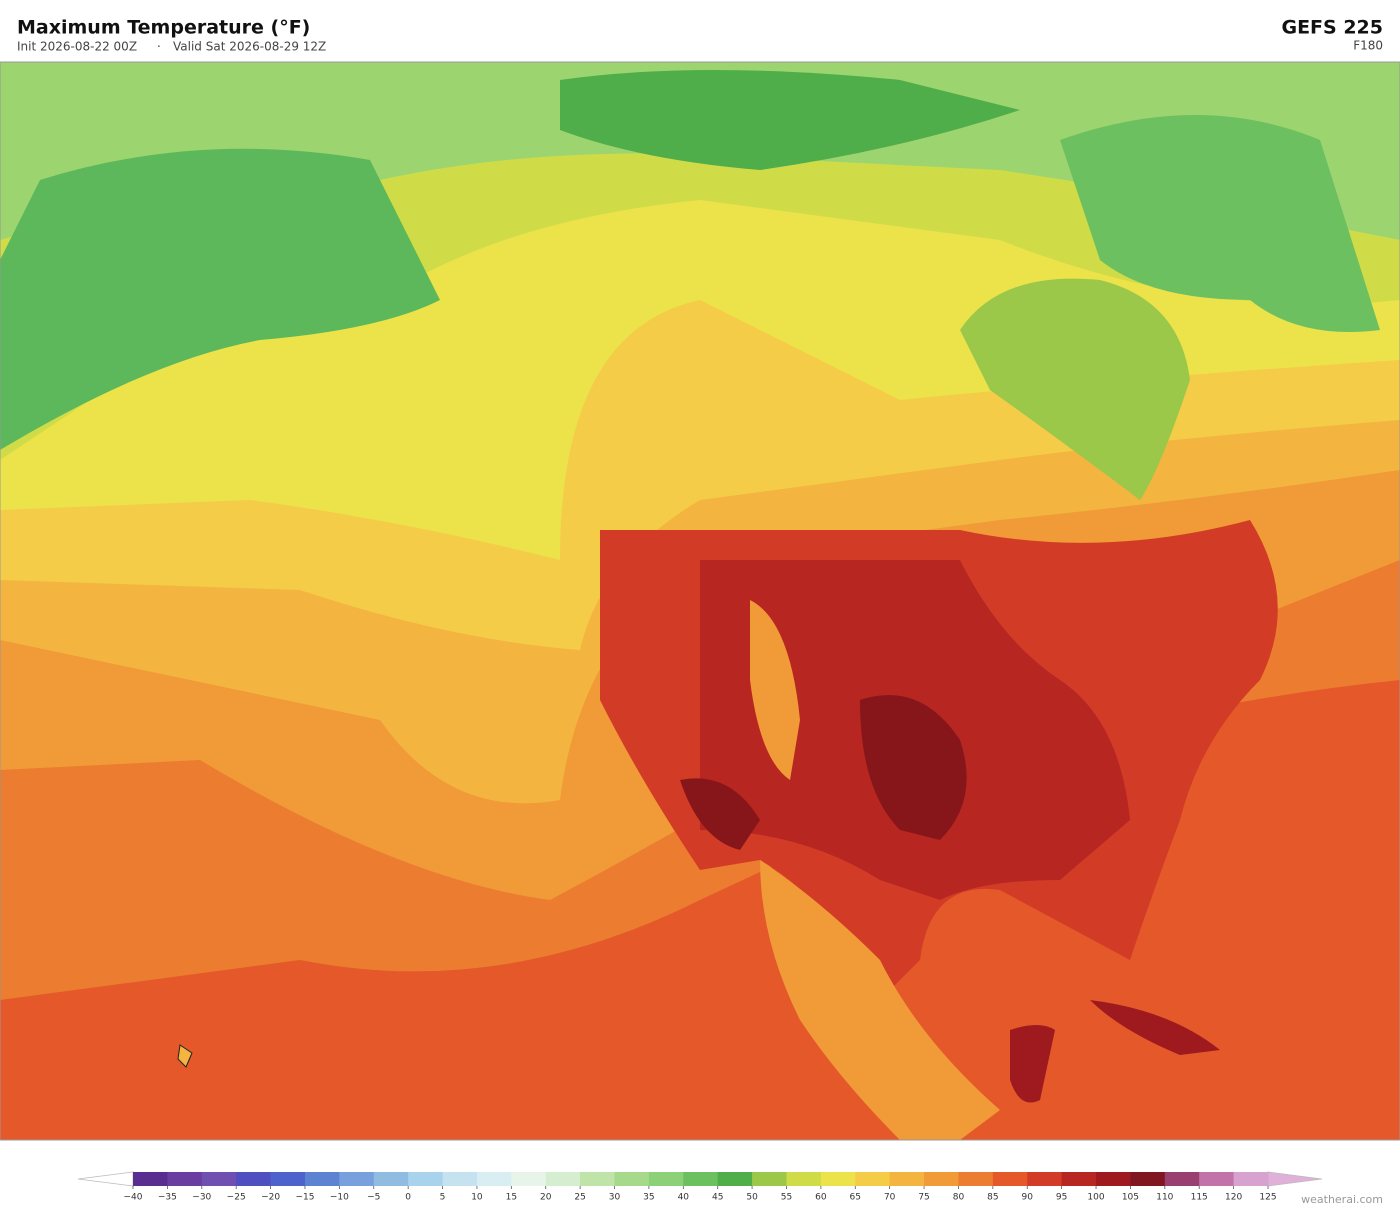 The image size is (1400, 1219). What do you see at coordinates (1075, 389) in the screenshot?
I see `hudson-bay` at bounding box center [1075, 389].